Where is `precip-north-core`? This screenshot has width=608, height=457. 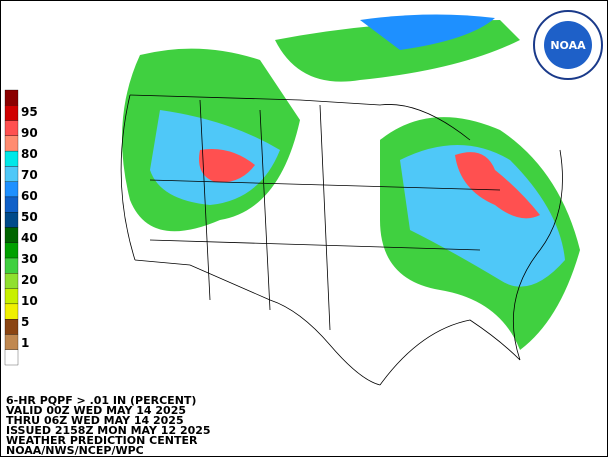
precip-north-core is located at coordinates (427, 32).